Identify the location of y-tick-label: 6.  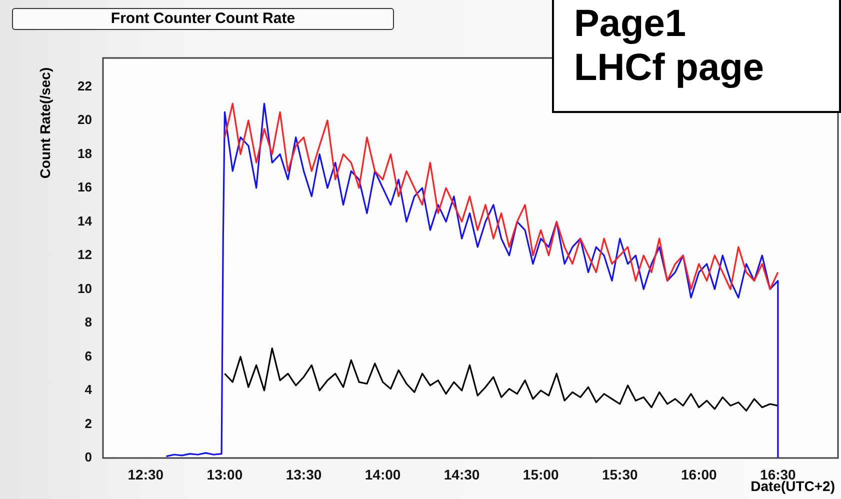
(88, 356).